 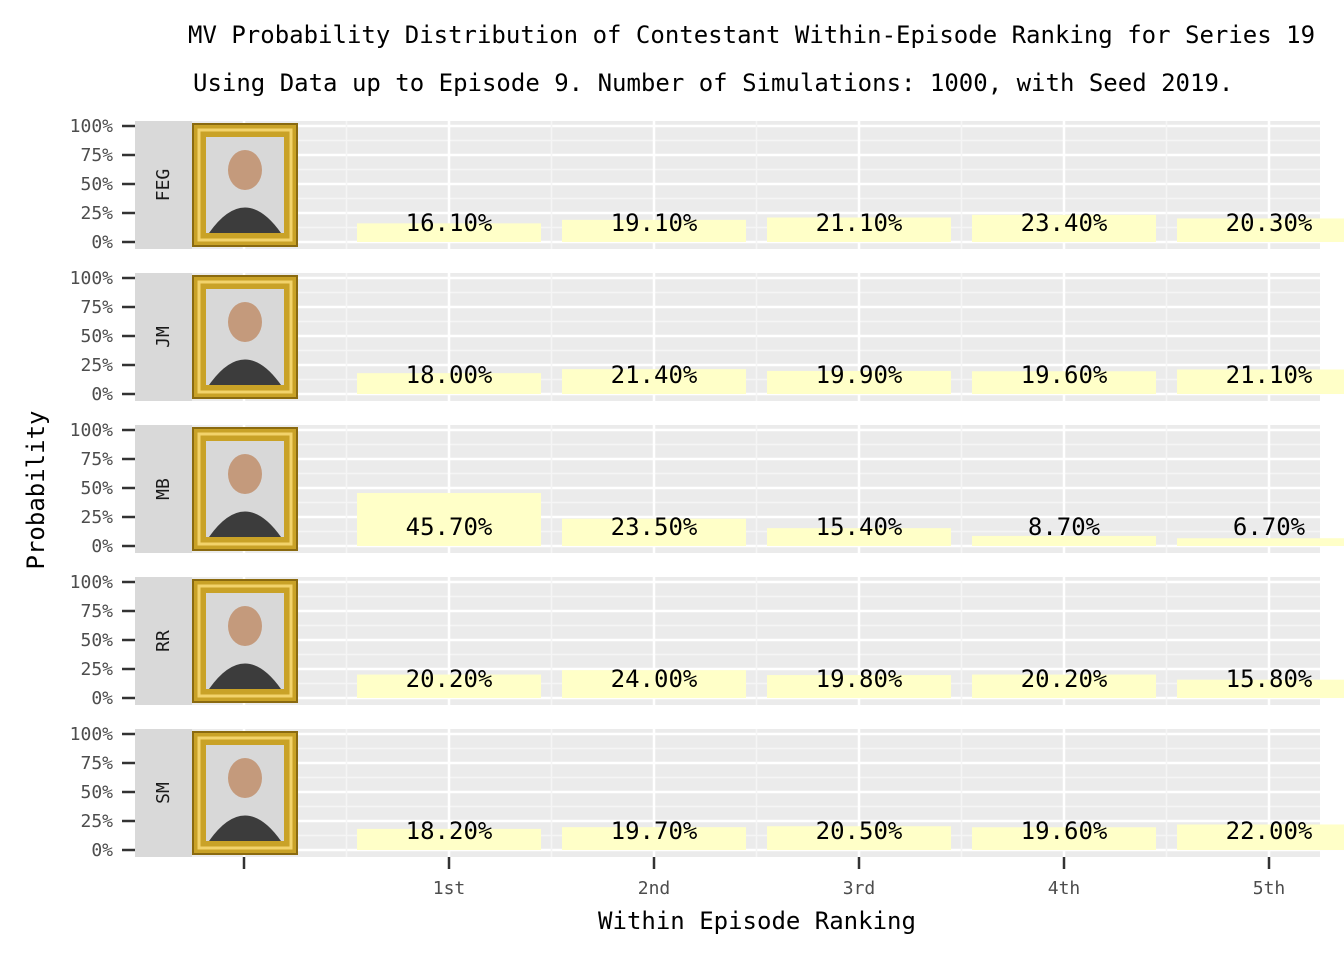 What do you see at coordinates (449, 375) in the screenshot?
I see `data-label-jm-1st: 18.00%` at bounding box center [449, 375].